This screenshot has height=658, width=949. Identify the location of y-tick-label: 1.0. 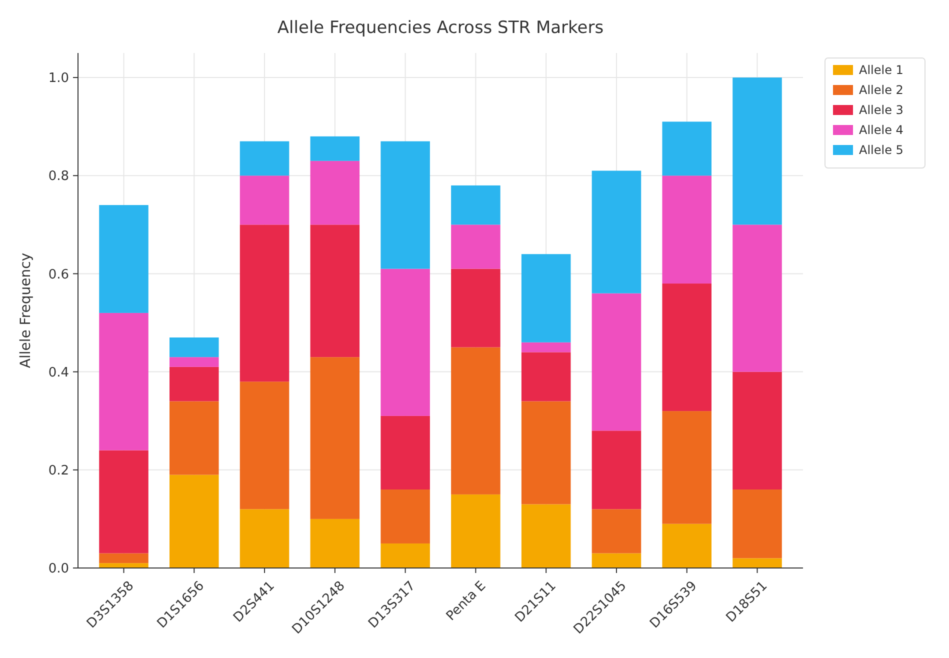
(58, 78).